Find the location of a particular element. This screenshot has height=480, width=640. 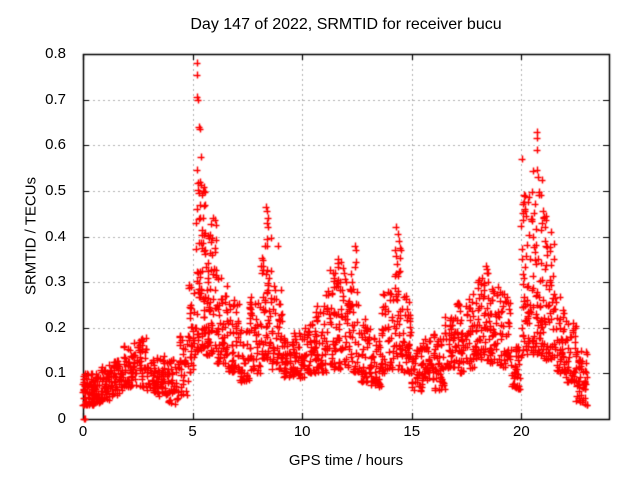

x-tick-label: 15 is located at coordinates (412, 431).